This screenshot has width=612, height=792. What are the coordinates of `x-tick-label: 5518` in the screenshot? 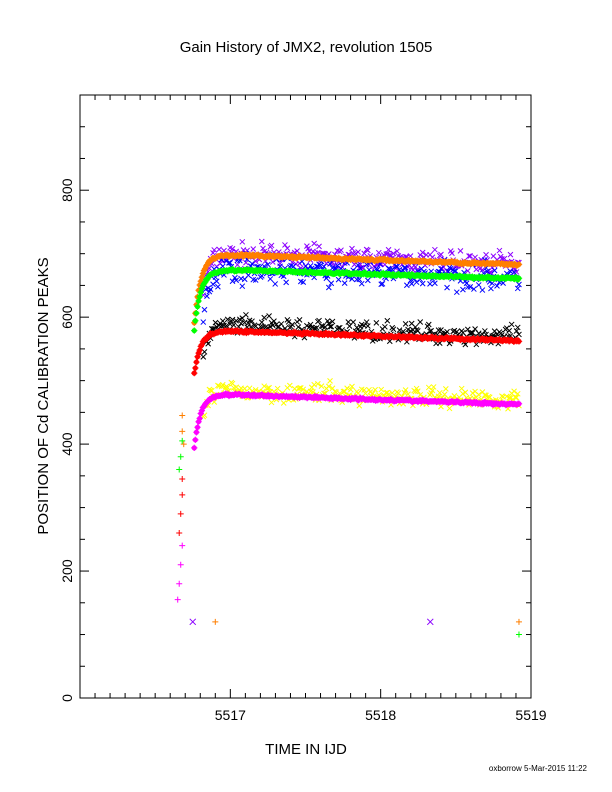 It's located at (380, 715).